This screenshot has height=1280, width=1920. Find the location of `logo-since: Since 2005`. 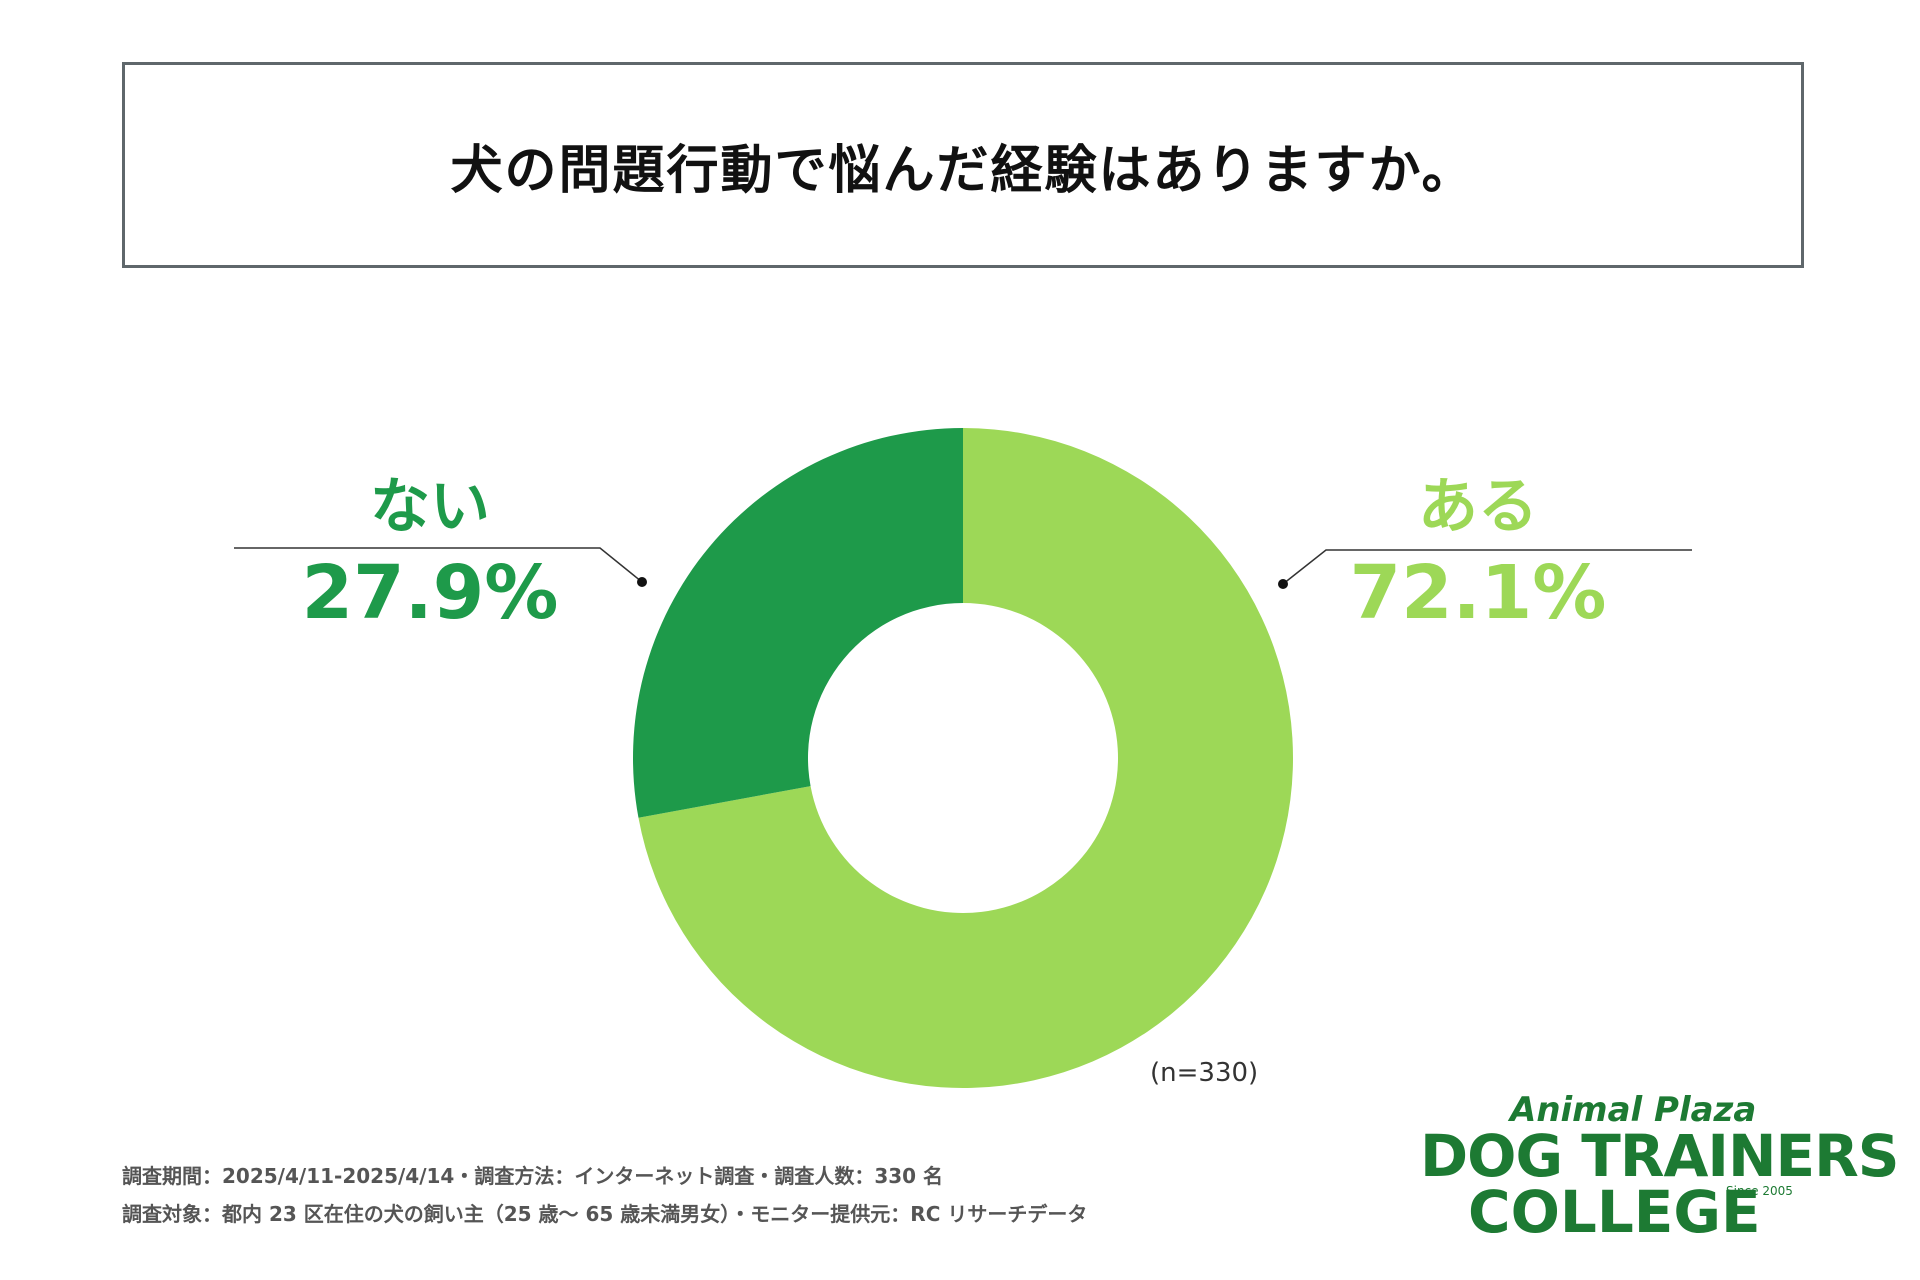

logo-since: Since 2005 is located at coordinates (1759, 1191).